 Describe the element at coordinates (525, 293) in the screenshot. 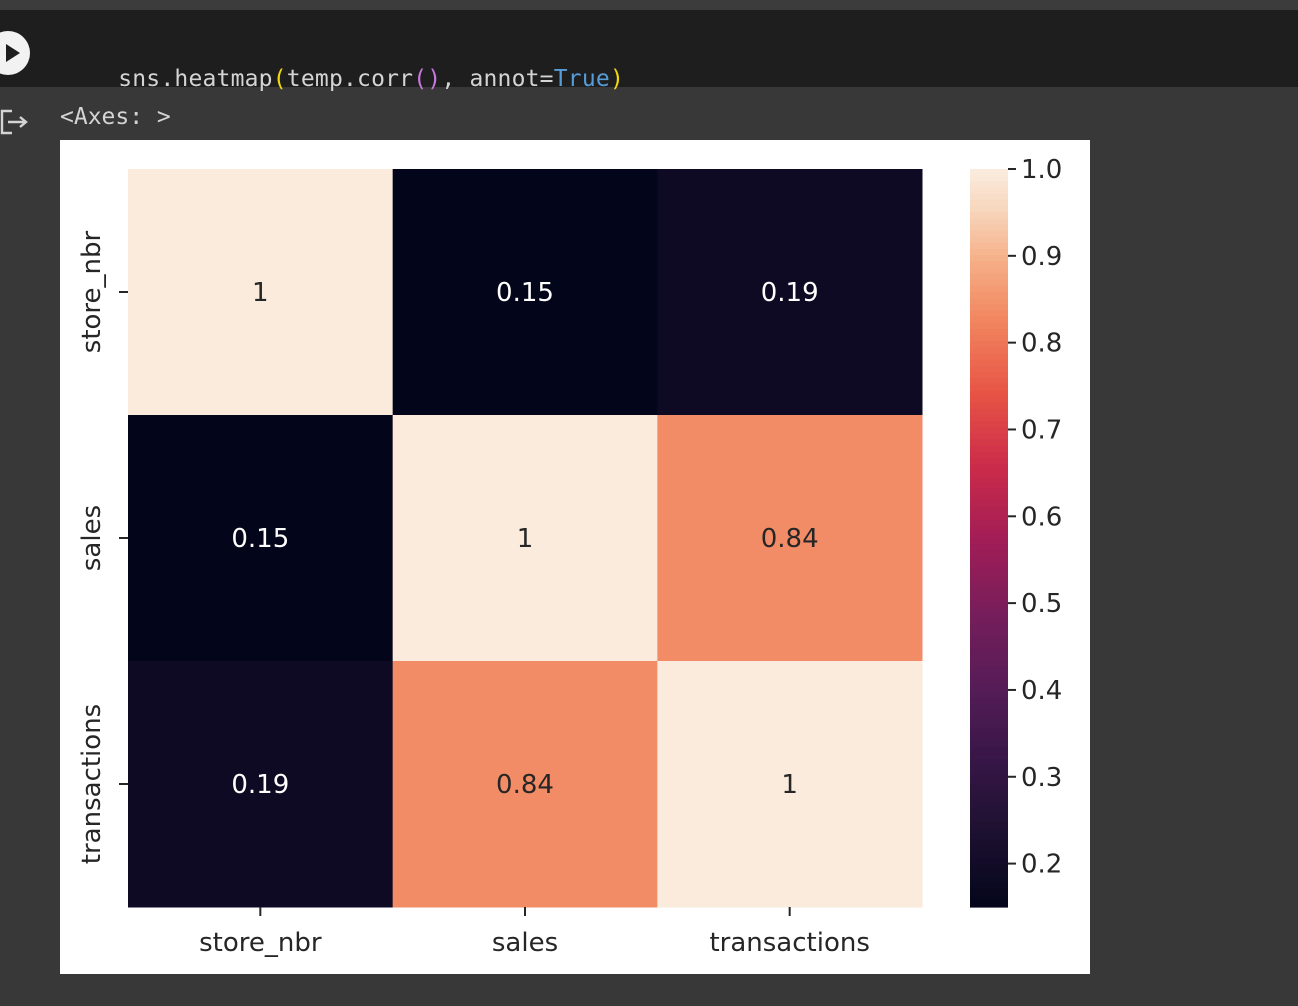

I see `cell-annotation: 0.15` at that location.